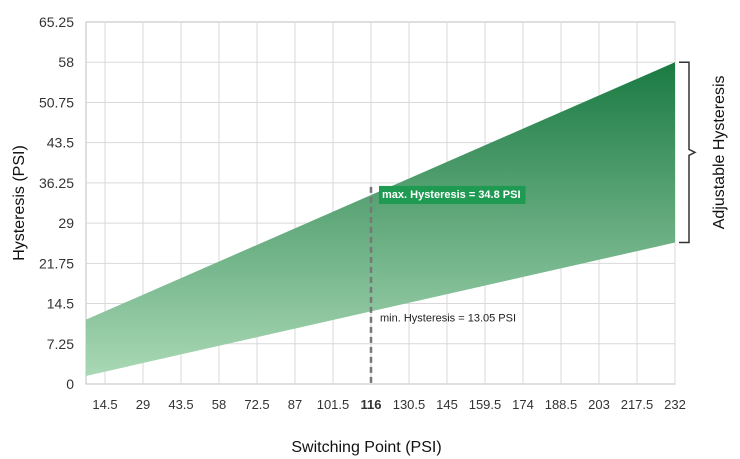 The height and width of the screenshot is (459, 740). I want to click on y-tick-label: 43.5, so click(60, 143).